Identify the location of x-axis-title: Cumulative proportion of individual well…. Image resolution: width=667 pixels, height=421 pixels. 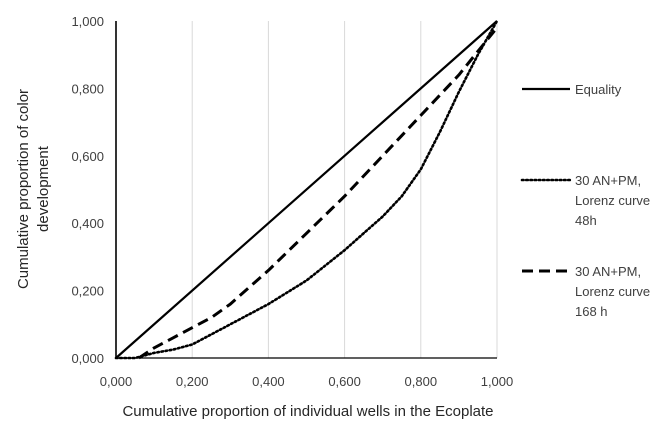
(307, 411).